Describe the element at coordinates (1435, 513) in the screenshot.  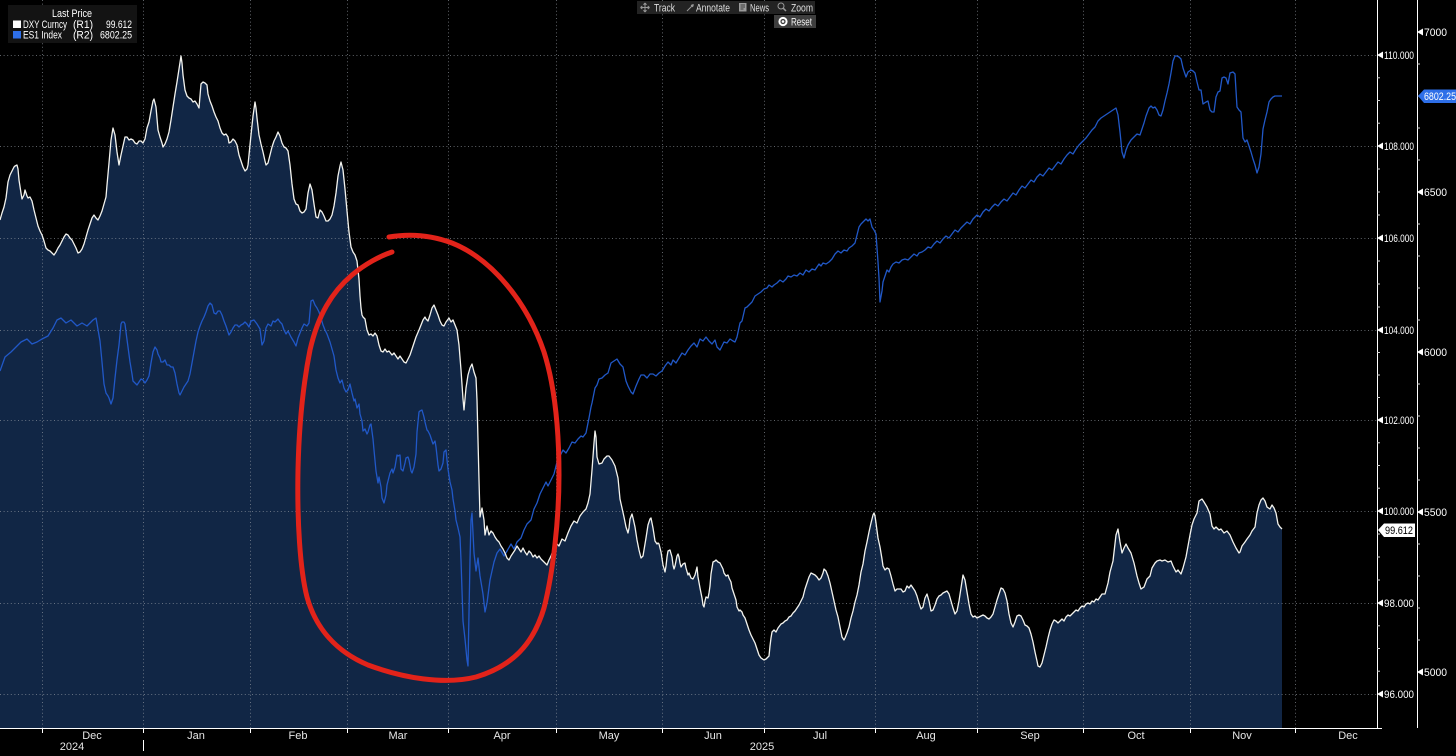
I see `svg-text: 5500` at that location.